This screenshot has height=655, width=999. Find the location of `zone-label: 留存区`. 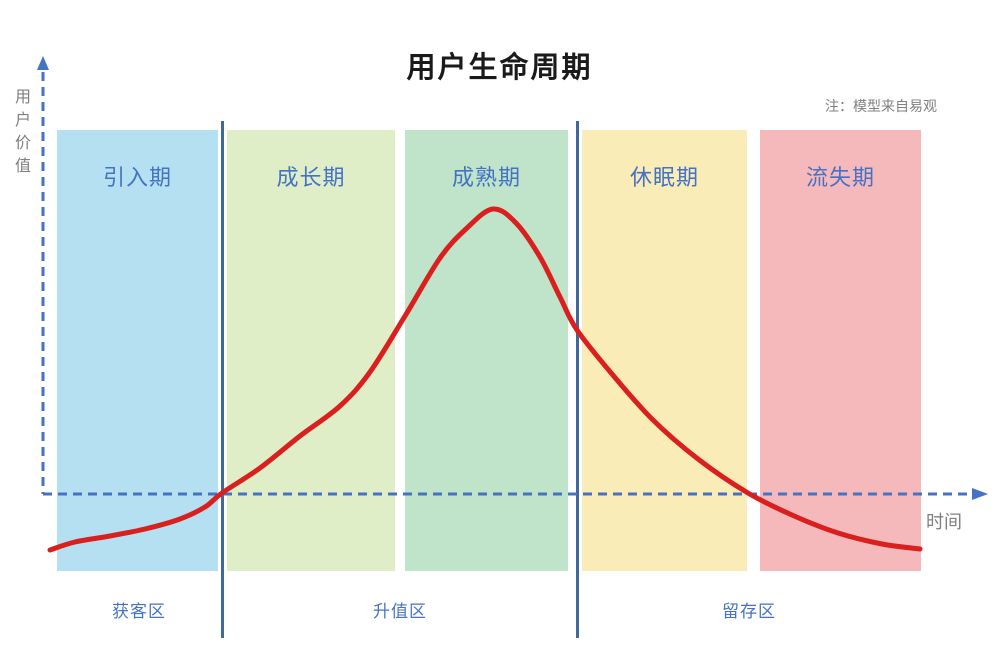

zone-label: 留存区 is located at coordinates (749, 611).